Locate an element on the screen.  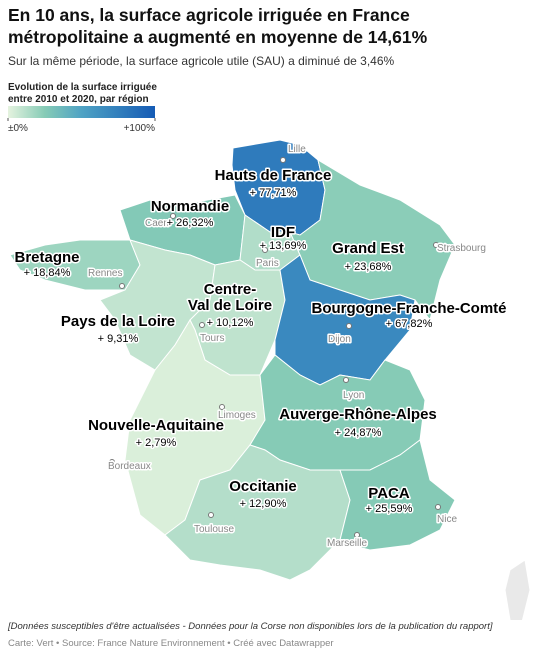
region-name: PACA is located at coordinates (389, 493).